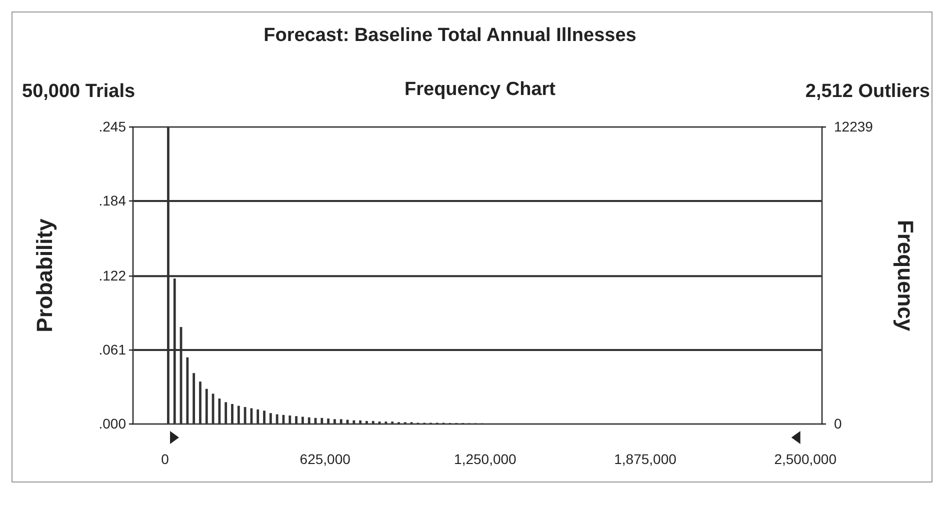 Image resolution: width=943 pixels, height=512 pixels. What do you see at coordinates (112, 276) in the screenshot?
I see `y-tick-label: .122` at bounding box center [112, 276].